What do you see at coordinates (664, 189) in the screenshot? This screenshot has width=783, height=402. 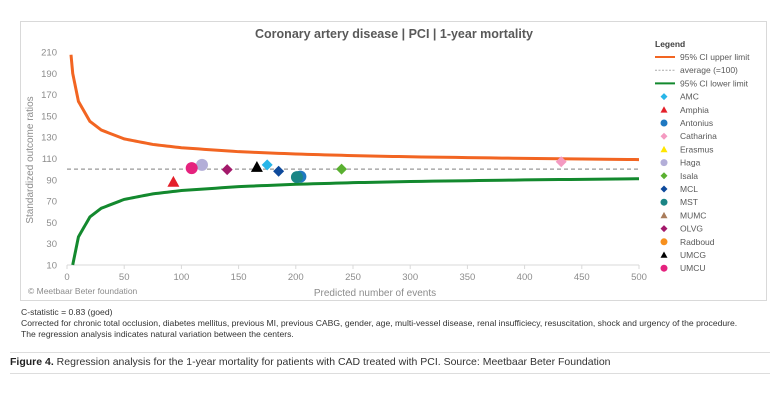 I see `legend-marker-mcl` at bounding box center [664, 189].